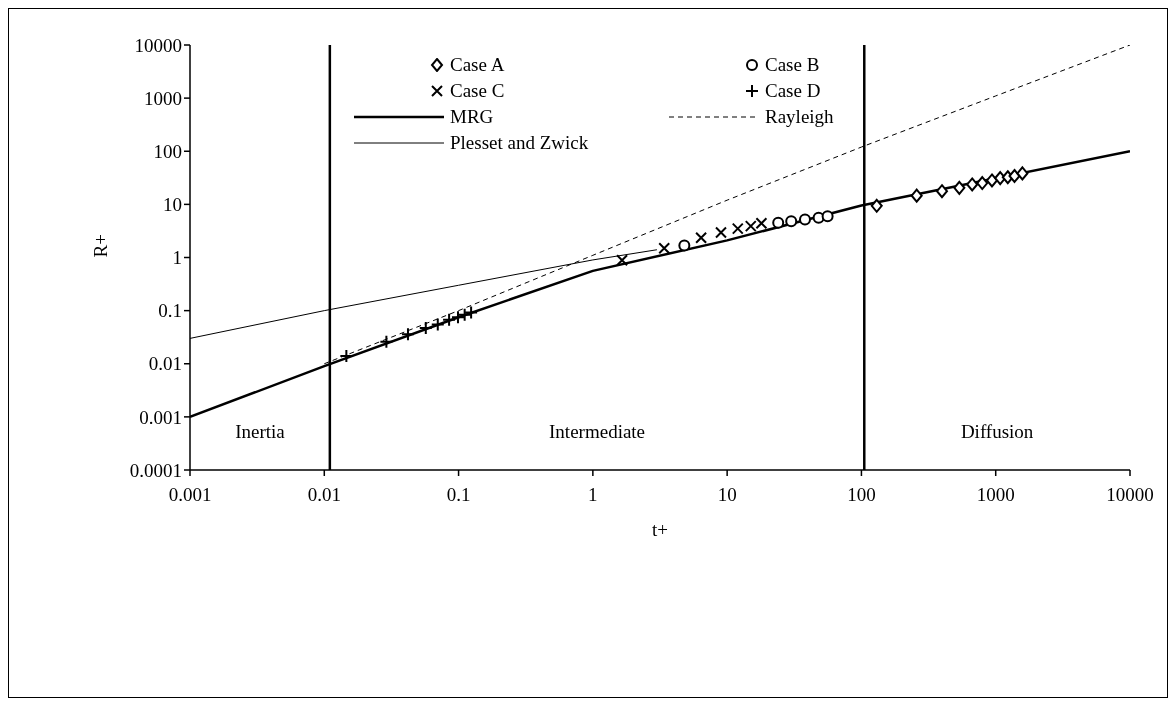  What do you see at coordinates (472, 117) in the screenshot?
I see `legend-label: MRG` at bounding box center [472, 117].